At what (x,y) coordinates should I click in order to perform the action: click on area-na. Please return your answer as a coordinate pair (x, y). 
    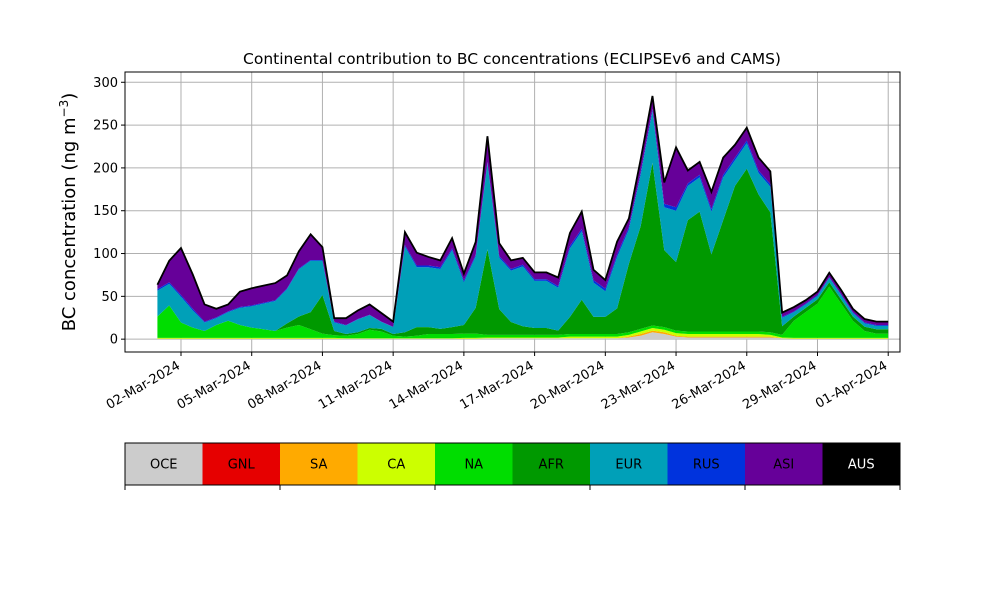
    Looking at the image, I should click on (523, 312).